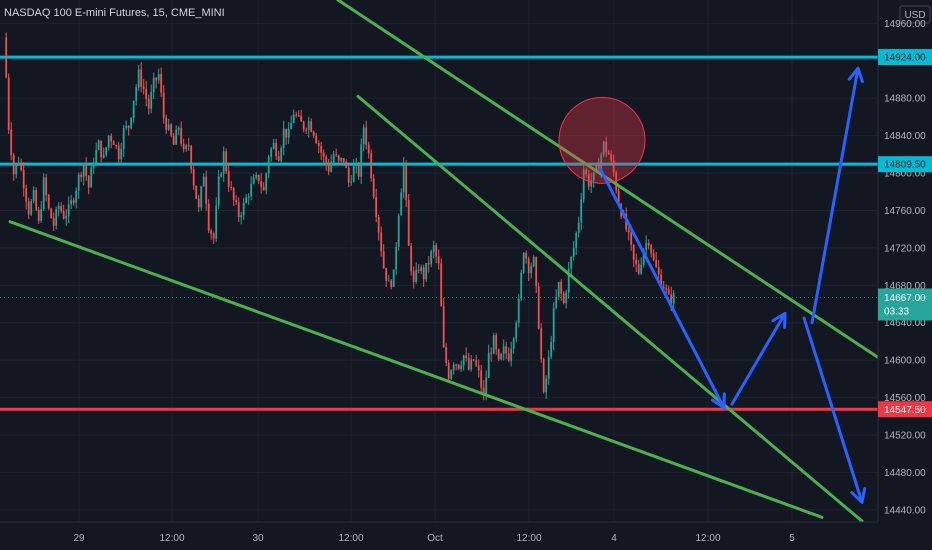 The height and width of the screenshot is (550, 932). I want to click on time-axis-bg, so click(466, 536).